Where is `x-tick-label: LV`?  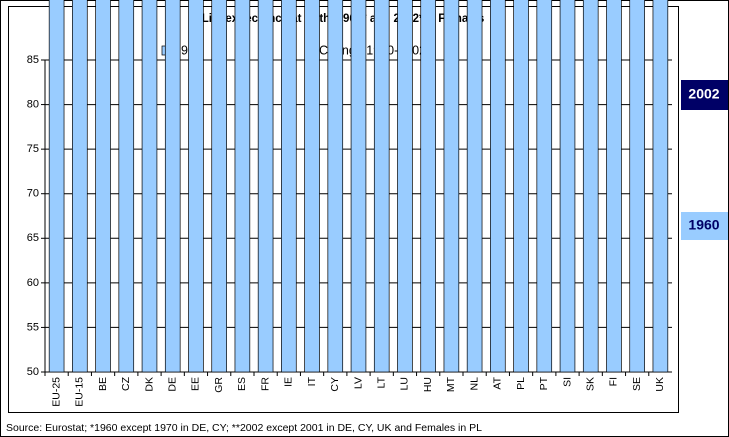
x-tick-label: LV is located at coordinates (358, 383).